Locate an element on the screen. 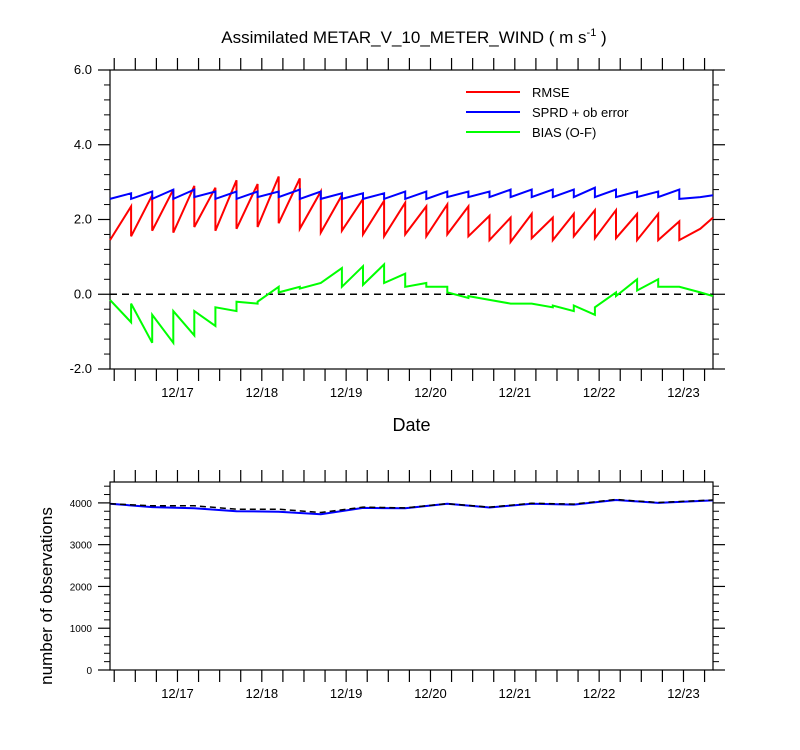  chart-title-main: Assimilated METAR_V_10_METER_WIND ( m s is located at coordinates (403, 37).